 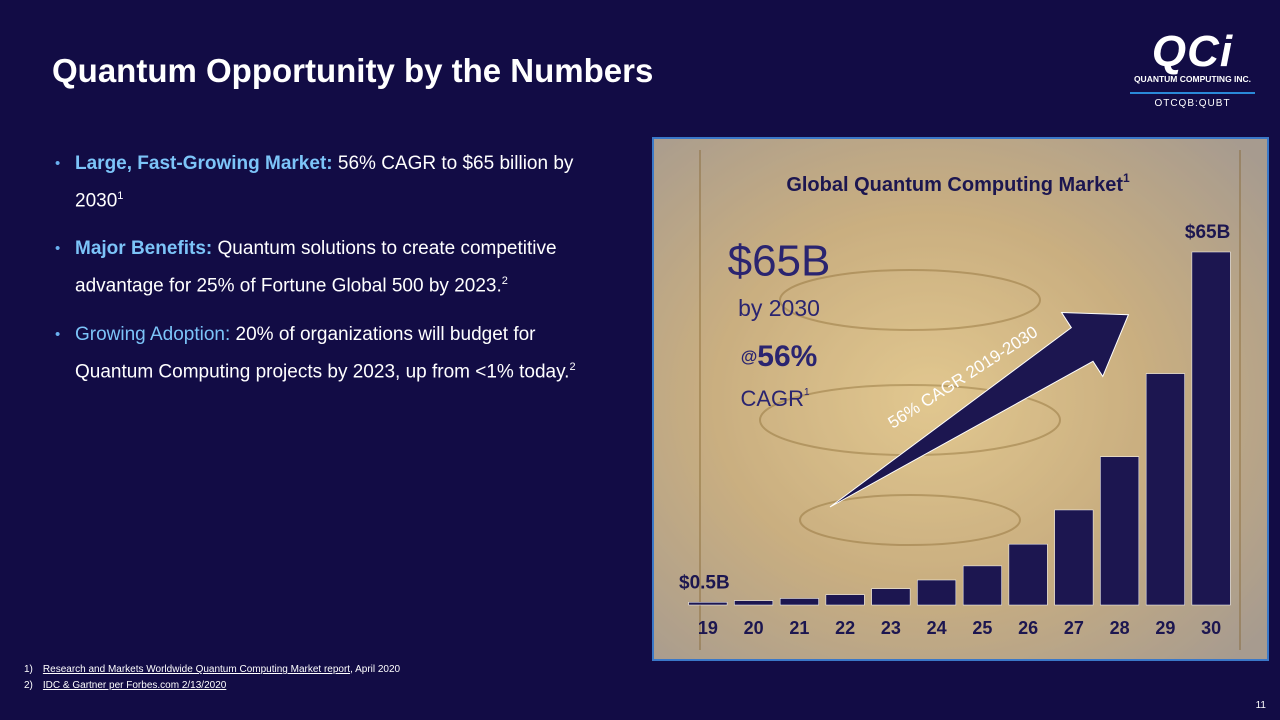 I want to click on footnote: 2) IDC & Gartner per Forbes.com 2/13/2020, so click(x=125, y=685).